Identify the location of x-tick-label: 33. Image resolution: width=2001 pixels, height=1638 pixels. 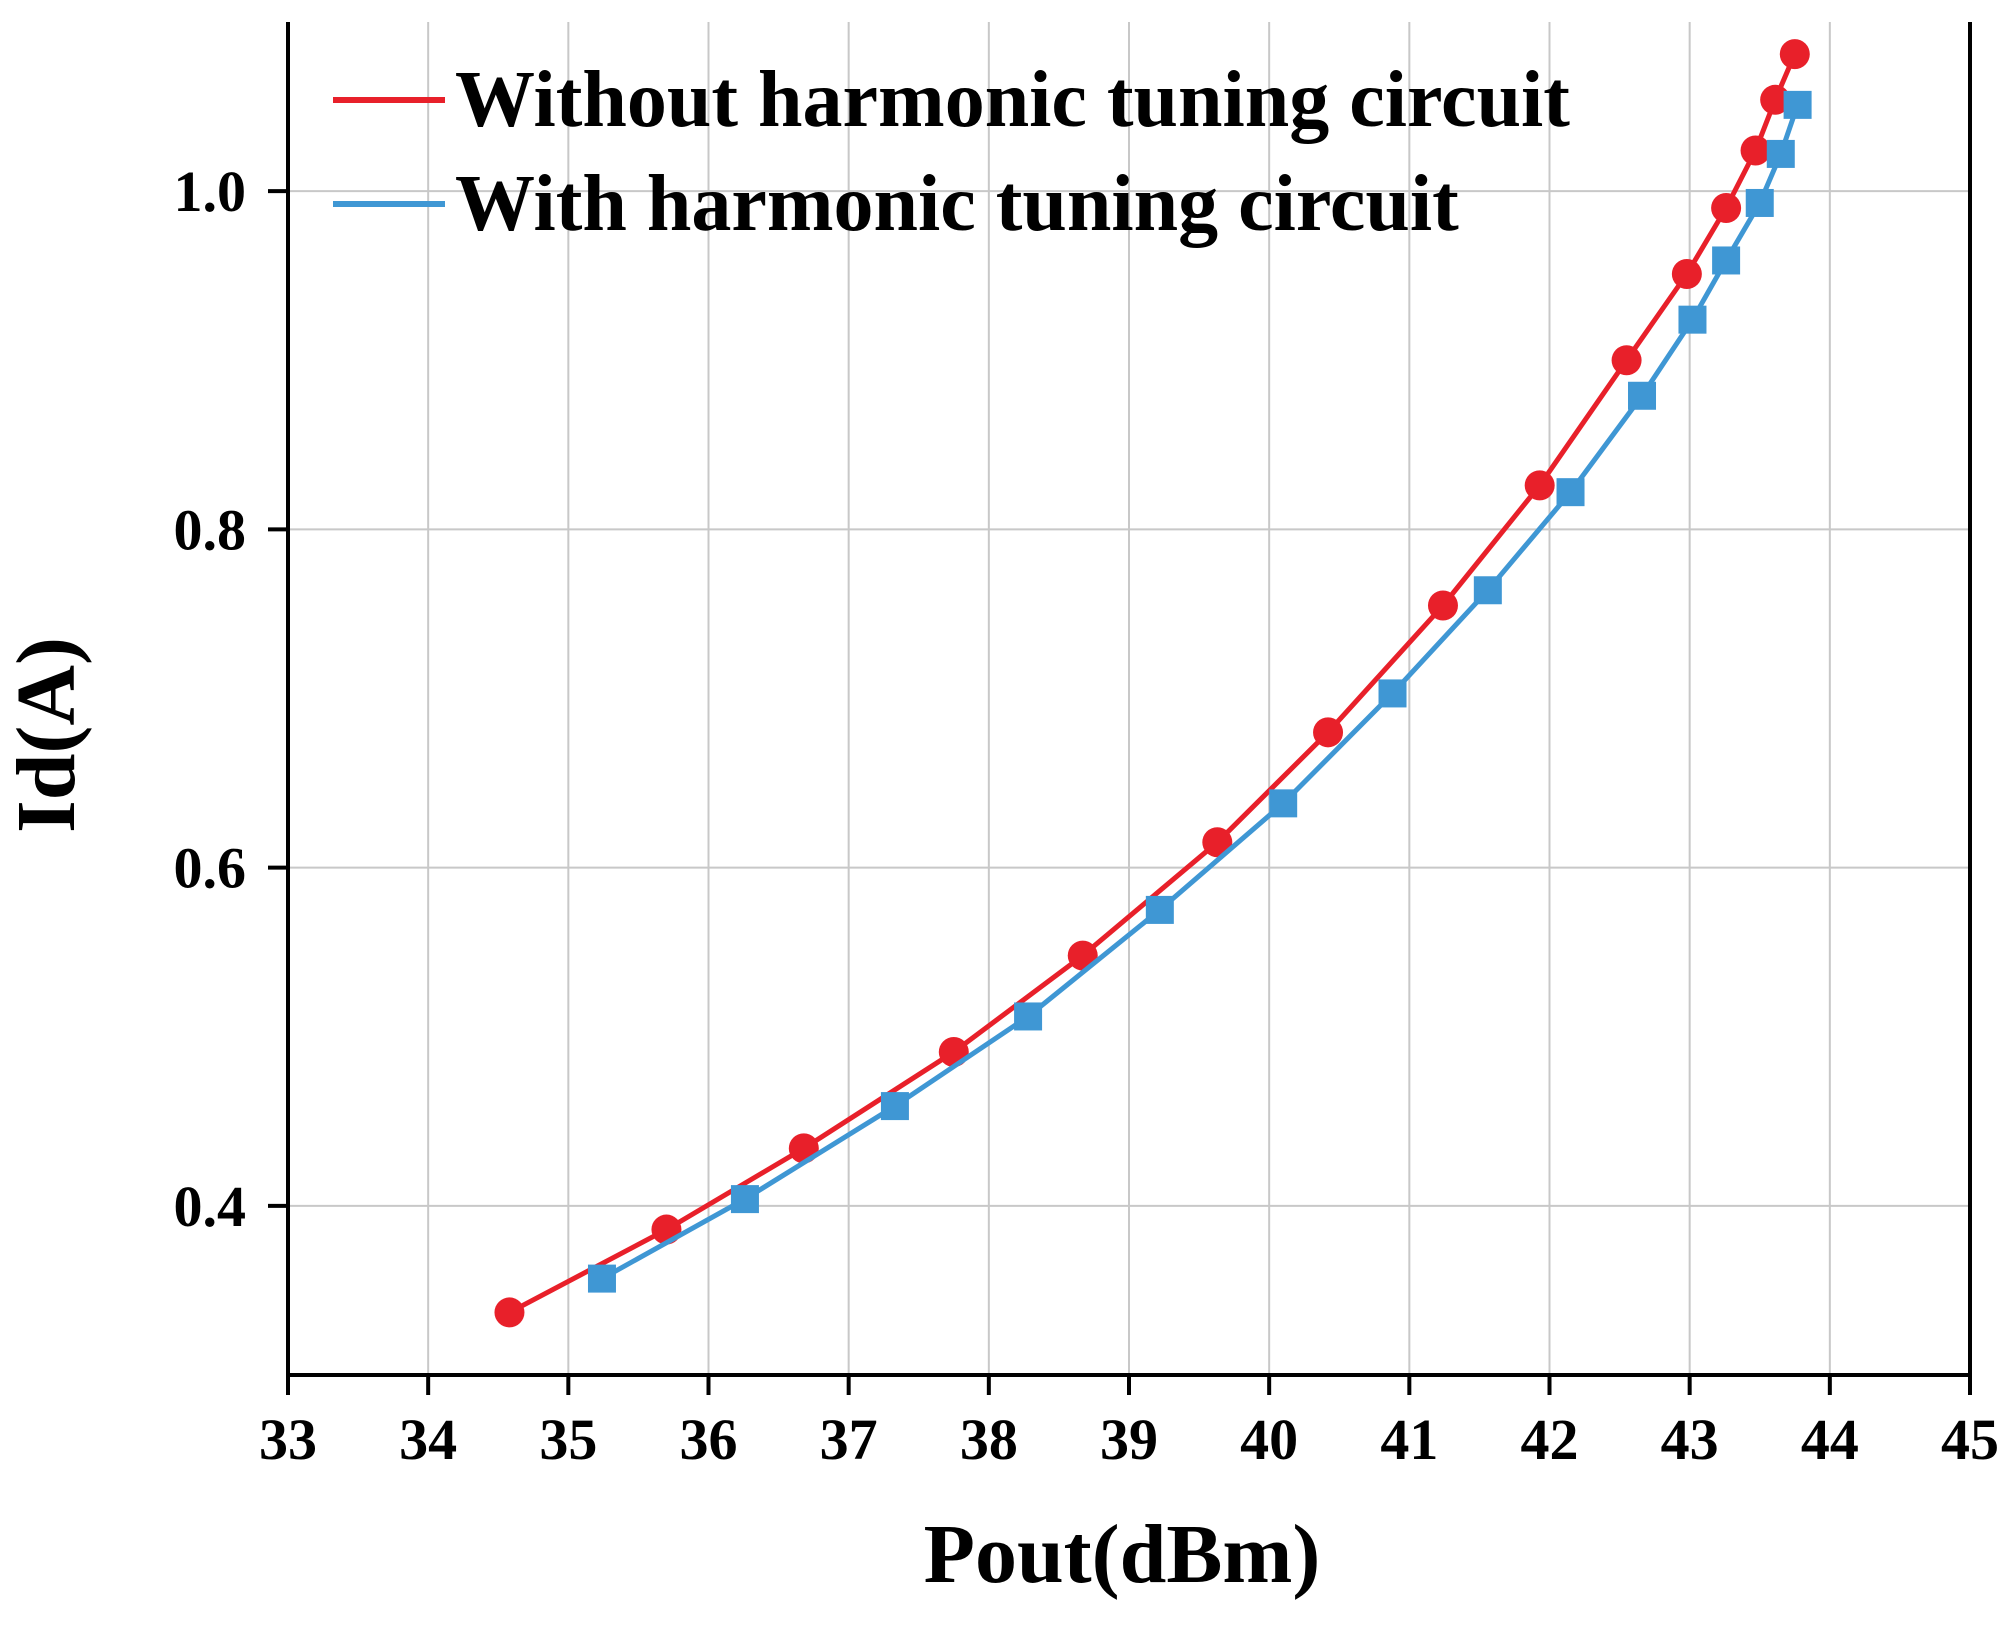
(288, 1439).